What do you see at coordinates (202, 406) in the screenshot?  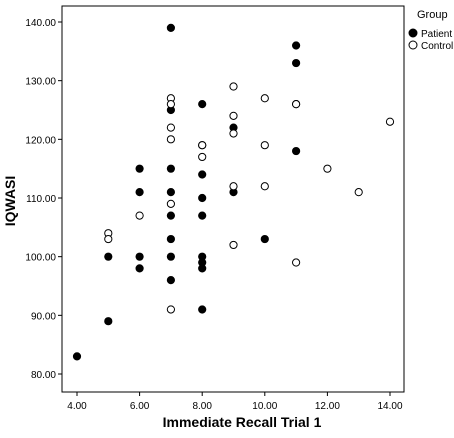 I see `x-tick-label: 8.00` at bounding box center [202, 406].